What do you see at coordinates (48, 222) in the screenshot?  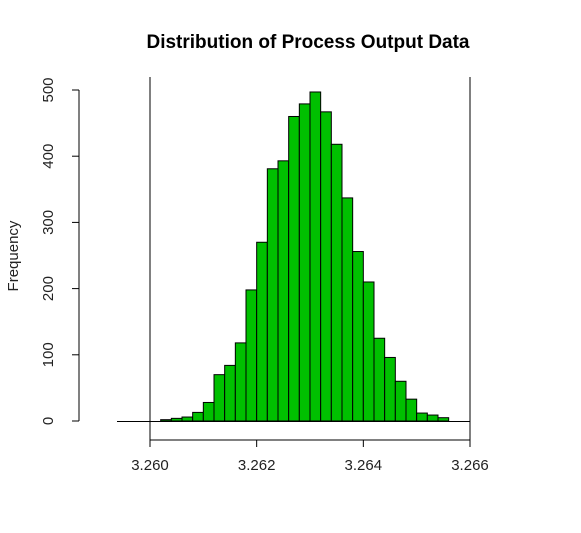 I see `y-tick-label: 300` at bounding box center [48, 222].